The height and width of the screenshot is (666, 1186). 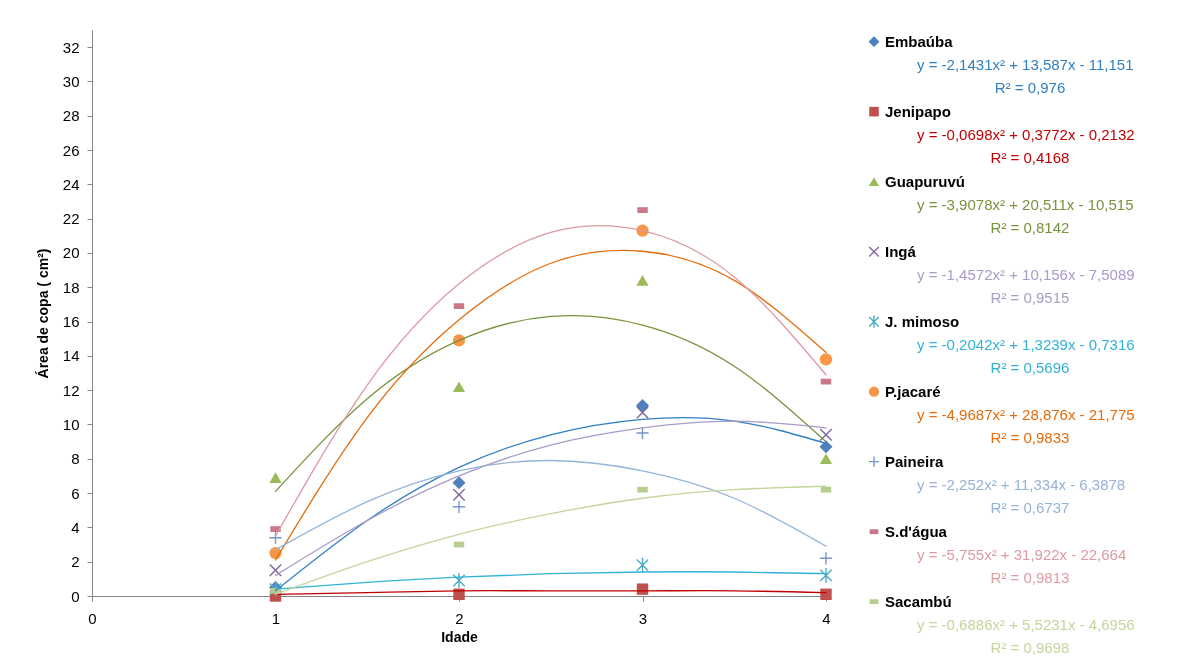 I want to click on text: R² = 0,4168, so click(x=1030, y=158).